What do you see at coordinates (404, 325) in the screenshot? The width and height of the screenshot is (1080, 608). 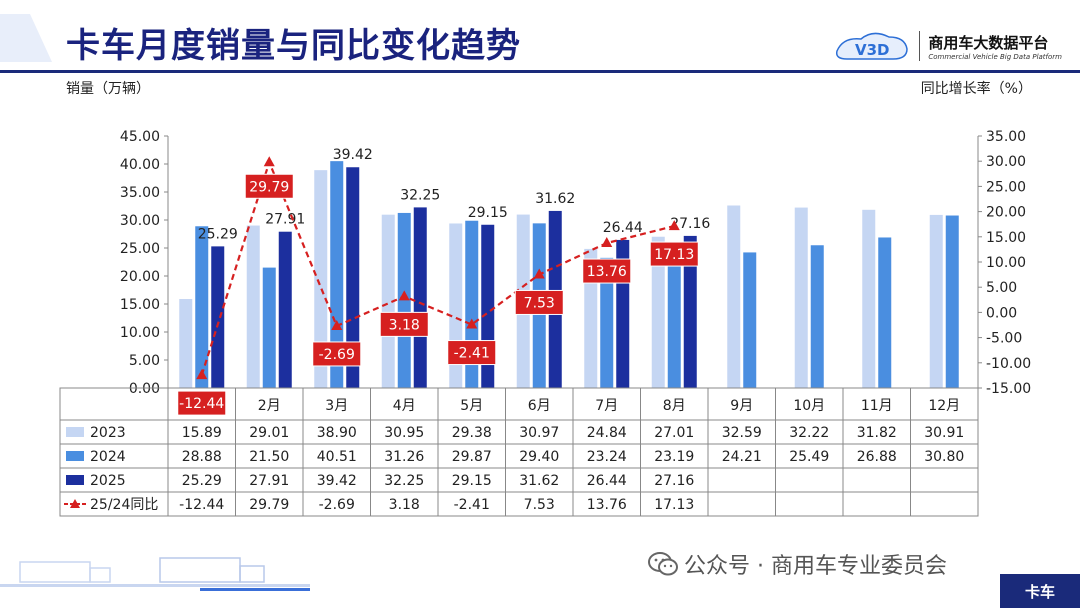 I see `yoy-label: 3.18` at bounding box center [404, 325].